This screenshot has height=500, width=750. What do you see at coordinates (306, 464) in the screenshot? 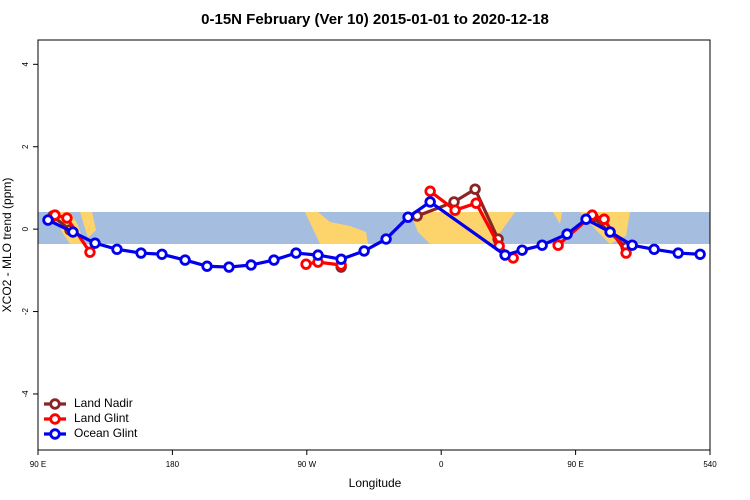
I see `x-tick-label: 90 W` at bounding box center [306, 464].